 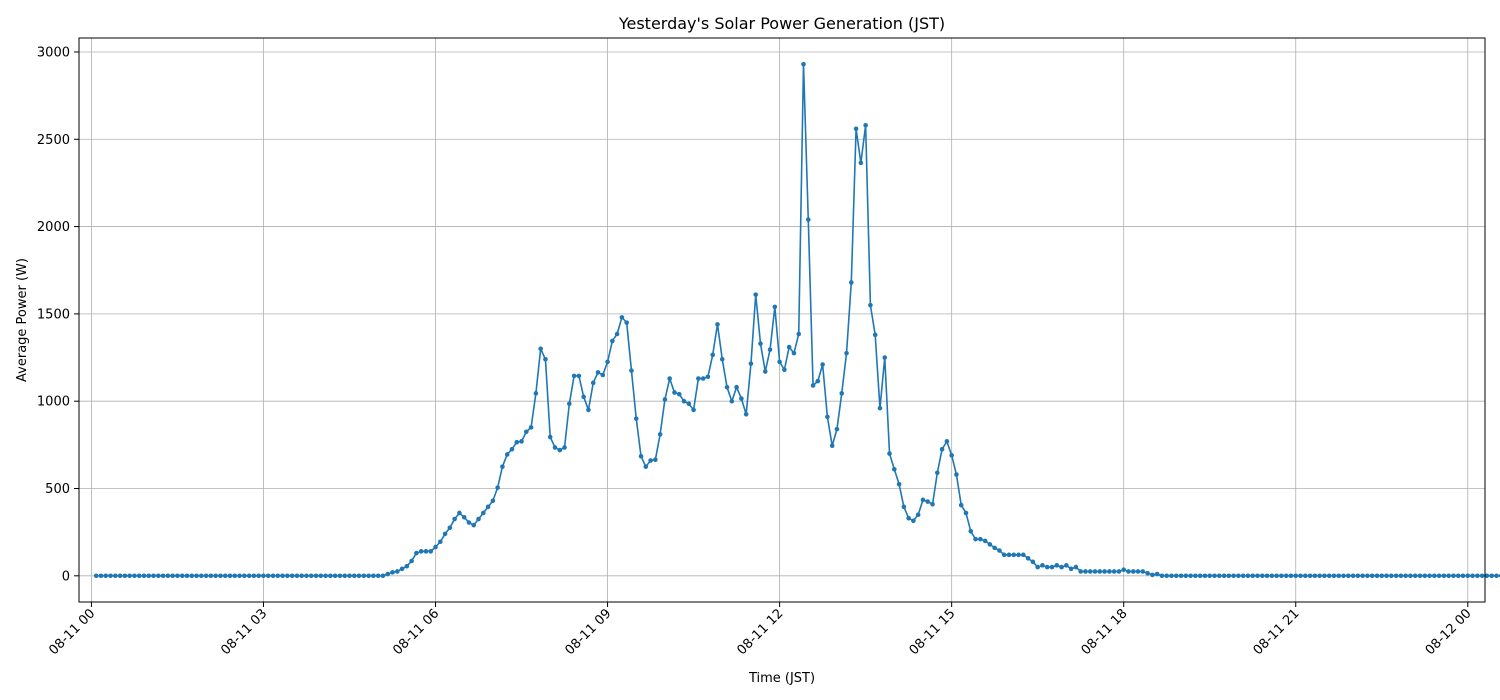 What do you see at coordinates (53, 52) in the screenshot?
I see `y-tick-label: 3000` at bounding box center [53, 52].